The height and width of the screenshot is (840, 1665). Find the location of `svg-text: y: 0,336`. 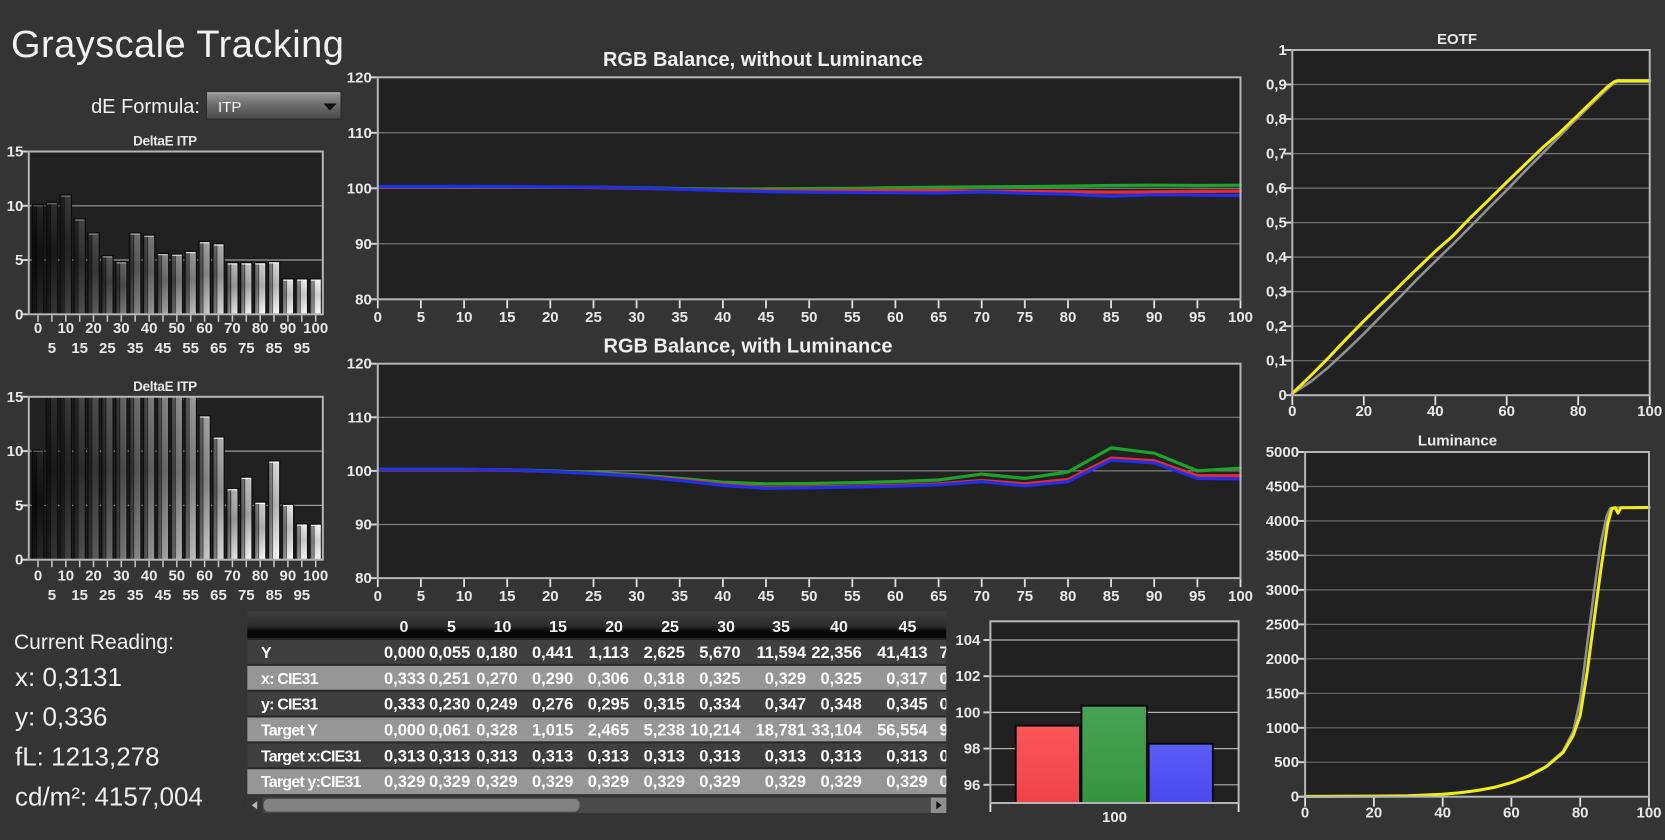

svg-text: y: 0,336 is located at coordinates (61, 717).